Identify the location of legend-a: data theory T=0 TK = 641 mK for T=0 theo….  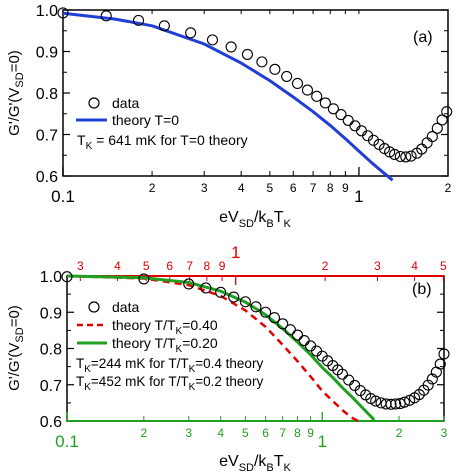
(162, 123).